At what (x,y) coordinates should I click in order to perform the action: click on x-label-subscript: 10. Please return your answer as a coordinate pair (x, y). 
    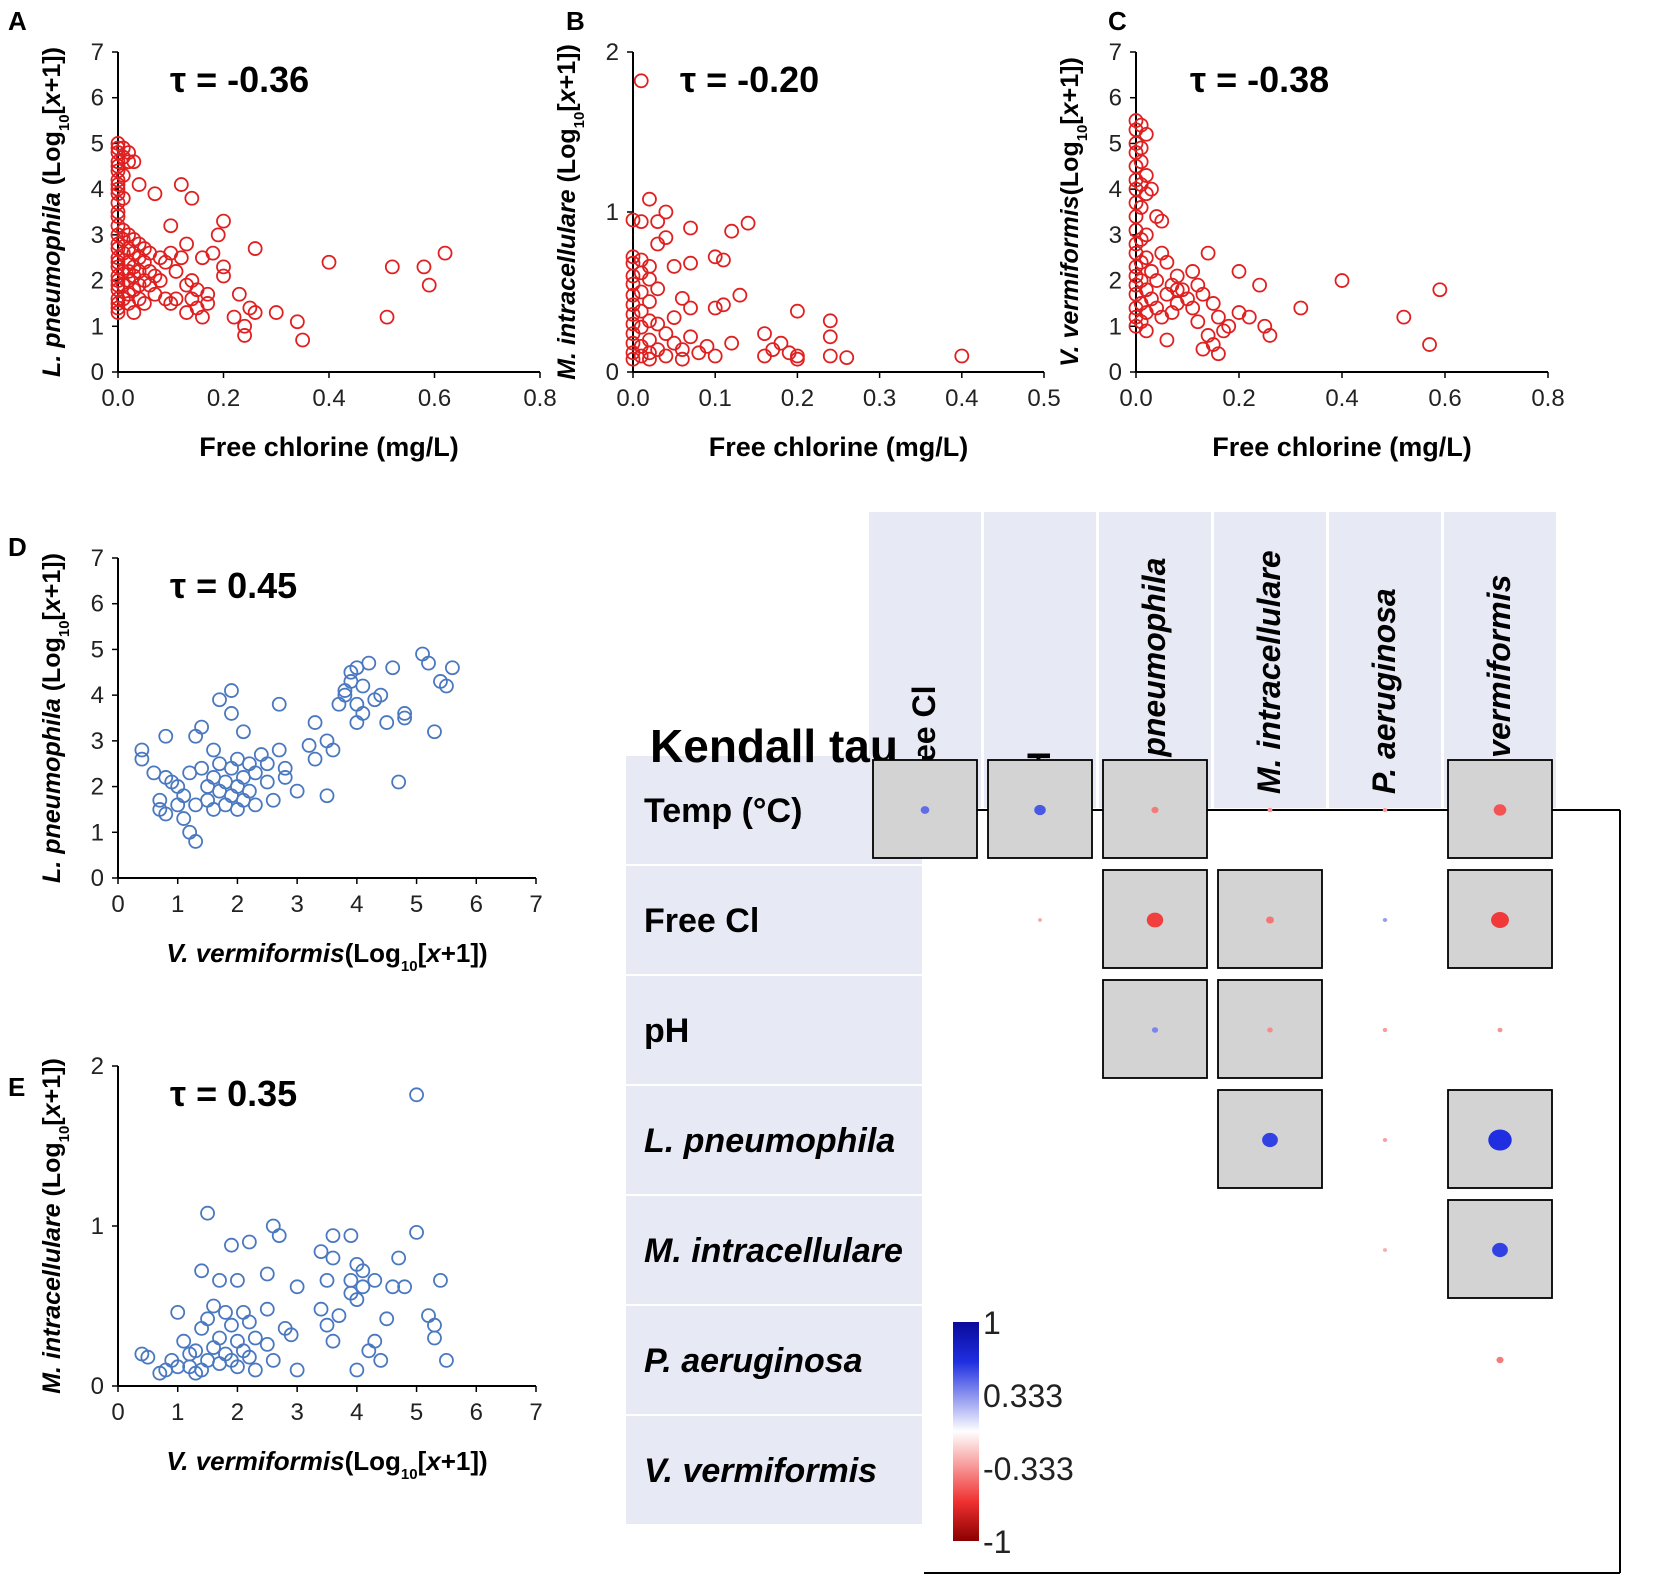
    Looking at the image, I should click on (409, 1474).